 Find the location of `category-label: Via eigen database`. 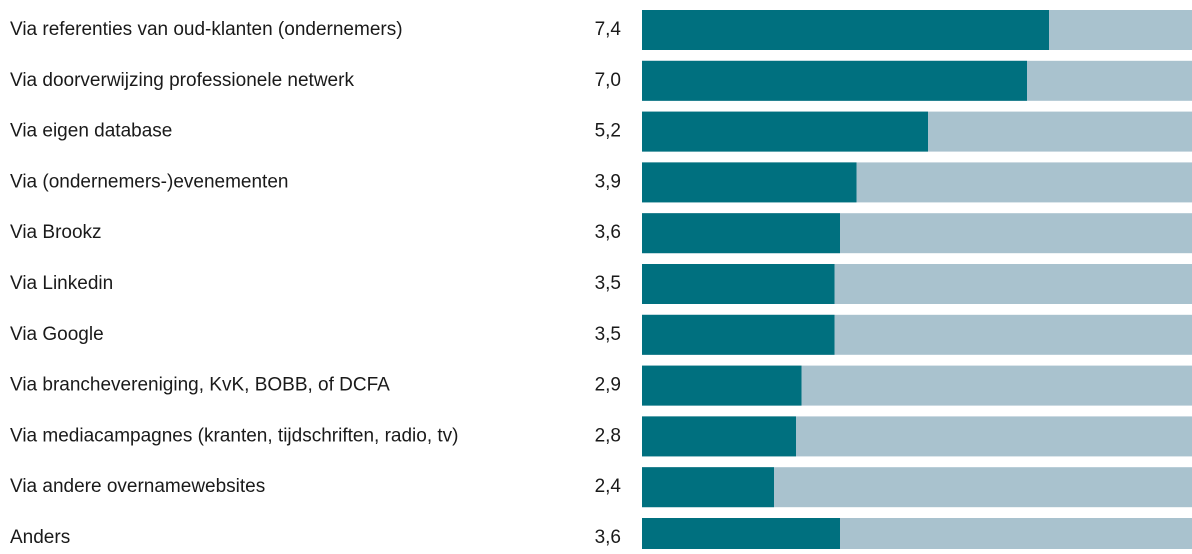

category-label: Via eigen database is located at coordinates (91, 131).